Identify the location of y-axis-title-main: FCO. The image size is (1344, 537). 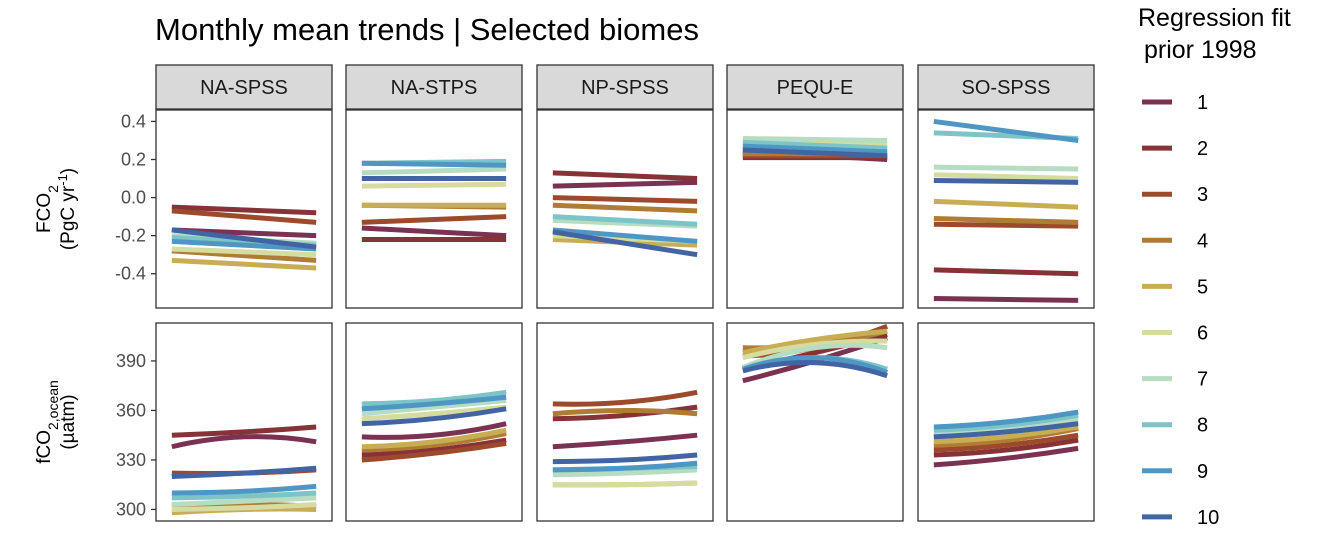
(44, 213).